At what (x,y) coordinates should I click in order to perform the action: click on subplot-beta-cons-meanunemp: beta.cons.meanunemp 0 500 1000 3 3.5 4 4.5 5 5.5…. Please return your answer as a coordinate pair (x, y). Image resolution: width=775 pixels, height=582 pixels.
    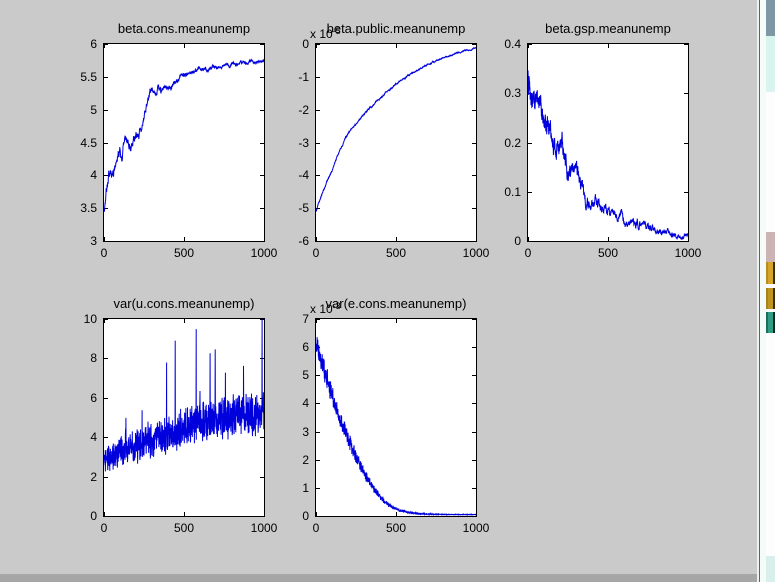
    Looking at the image, I should click on (178, 140).